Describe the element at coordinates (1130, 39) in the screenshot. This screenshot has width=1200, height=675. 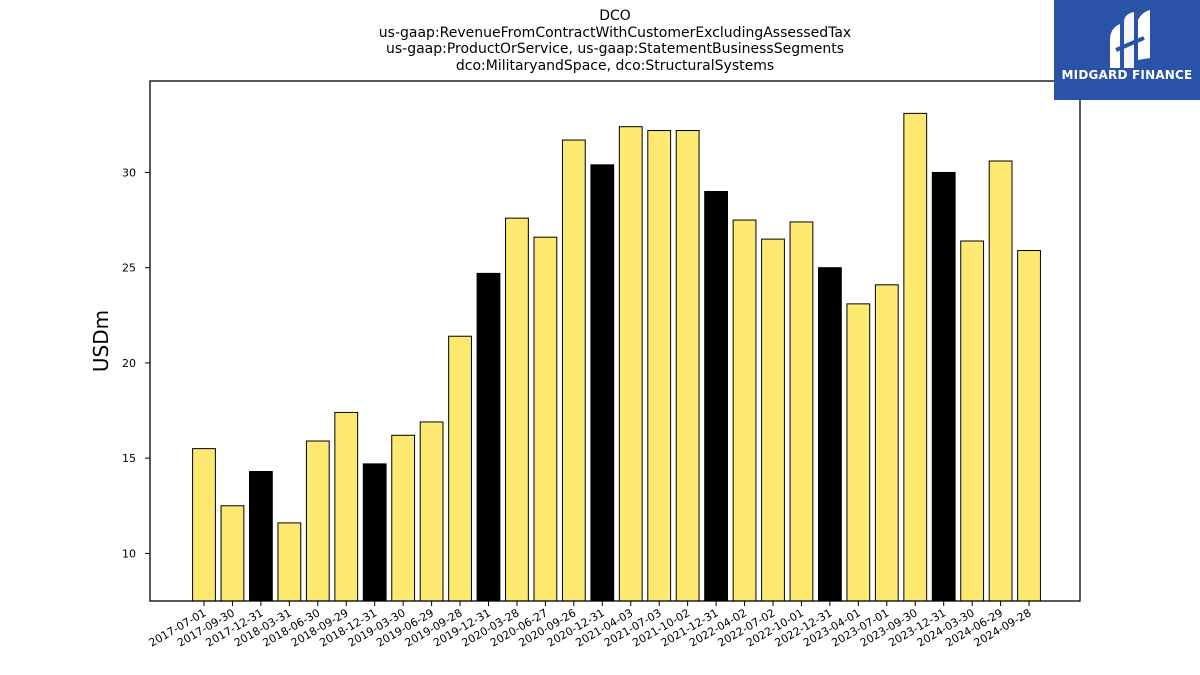
I see `midgard-logo-icon` at that location.